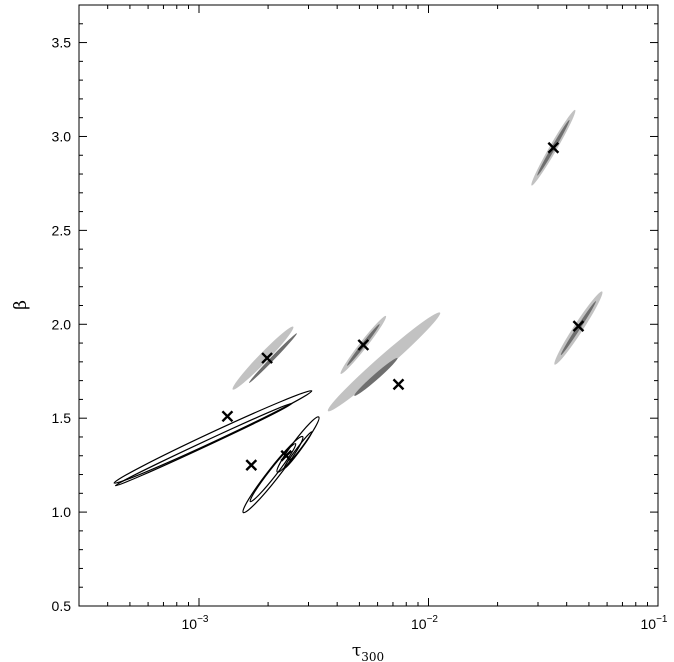 Image resolution: width=674 pixels, height=662 pixels. Describe the element at coordinates (62, 230) in the screenshot. I see `y-tick-label: 2.5` at that location.